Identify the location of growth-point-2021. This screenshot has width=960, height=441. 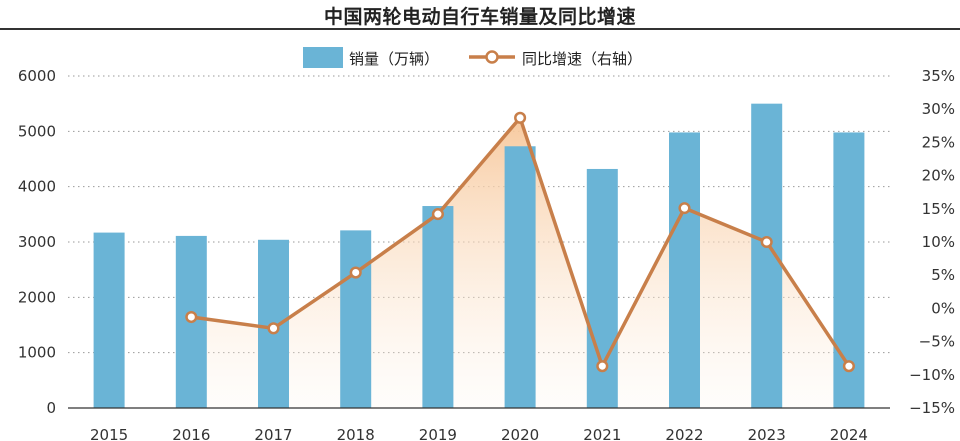
(602, 366).